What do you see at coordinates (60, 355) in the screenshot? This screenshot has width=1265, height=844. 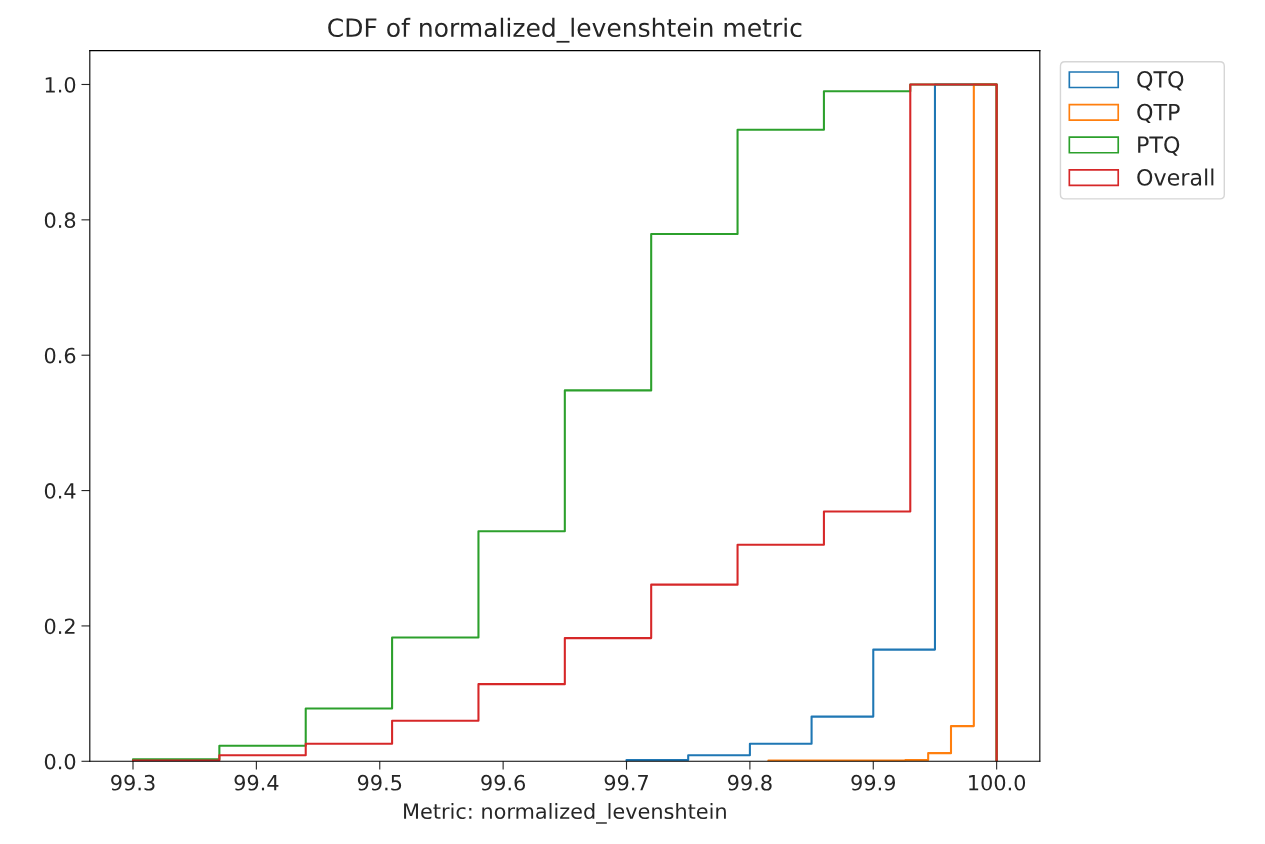 I see `y-tick-label: 0.6` at bounding box center [60, 355].